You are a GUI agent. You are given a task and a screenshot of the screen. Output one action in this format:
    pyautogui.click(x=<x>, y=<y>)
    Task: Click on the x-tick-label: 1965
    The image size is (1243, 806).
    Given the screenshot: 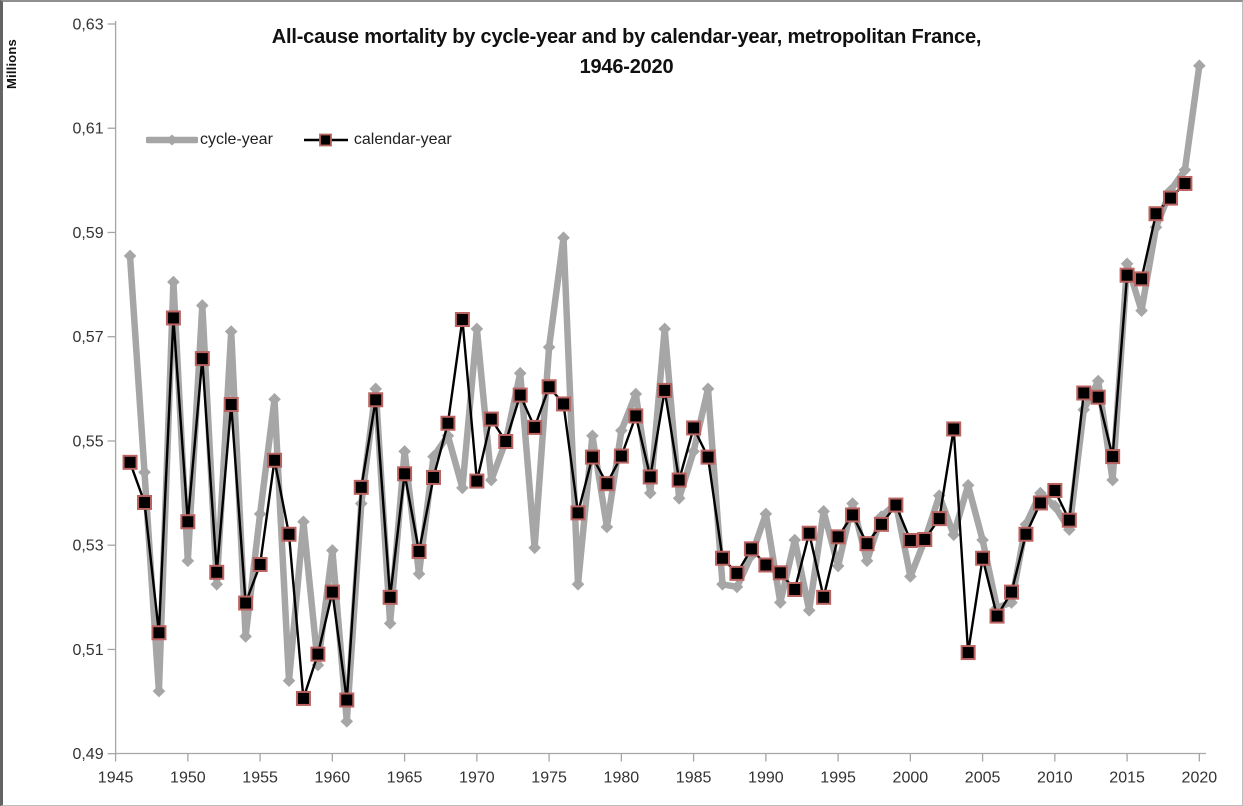 What is the action you would take?
    pyautogui.click(x=405, y=778)
    